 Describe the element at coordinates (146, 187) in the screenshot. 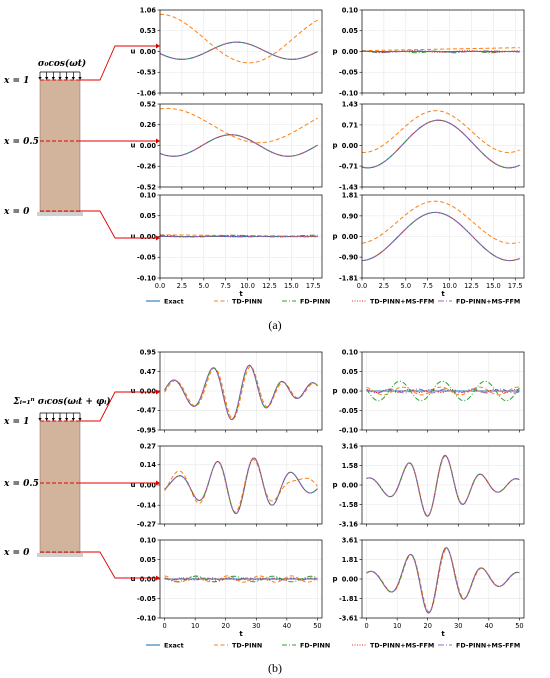

I see `y-tick-label: -0.52` at that location.